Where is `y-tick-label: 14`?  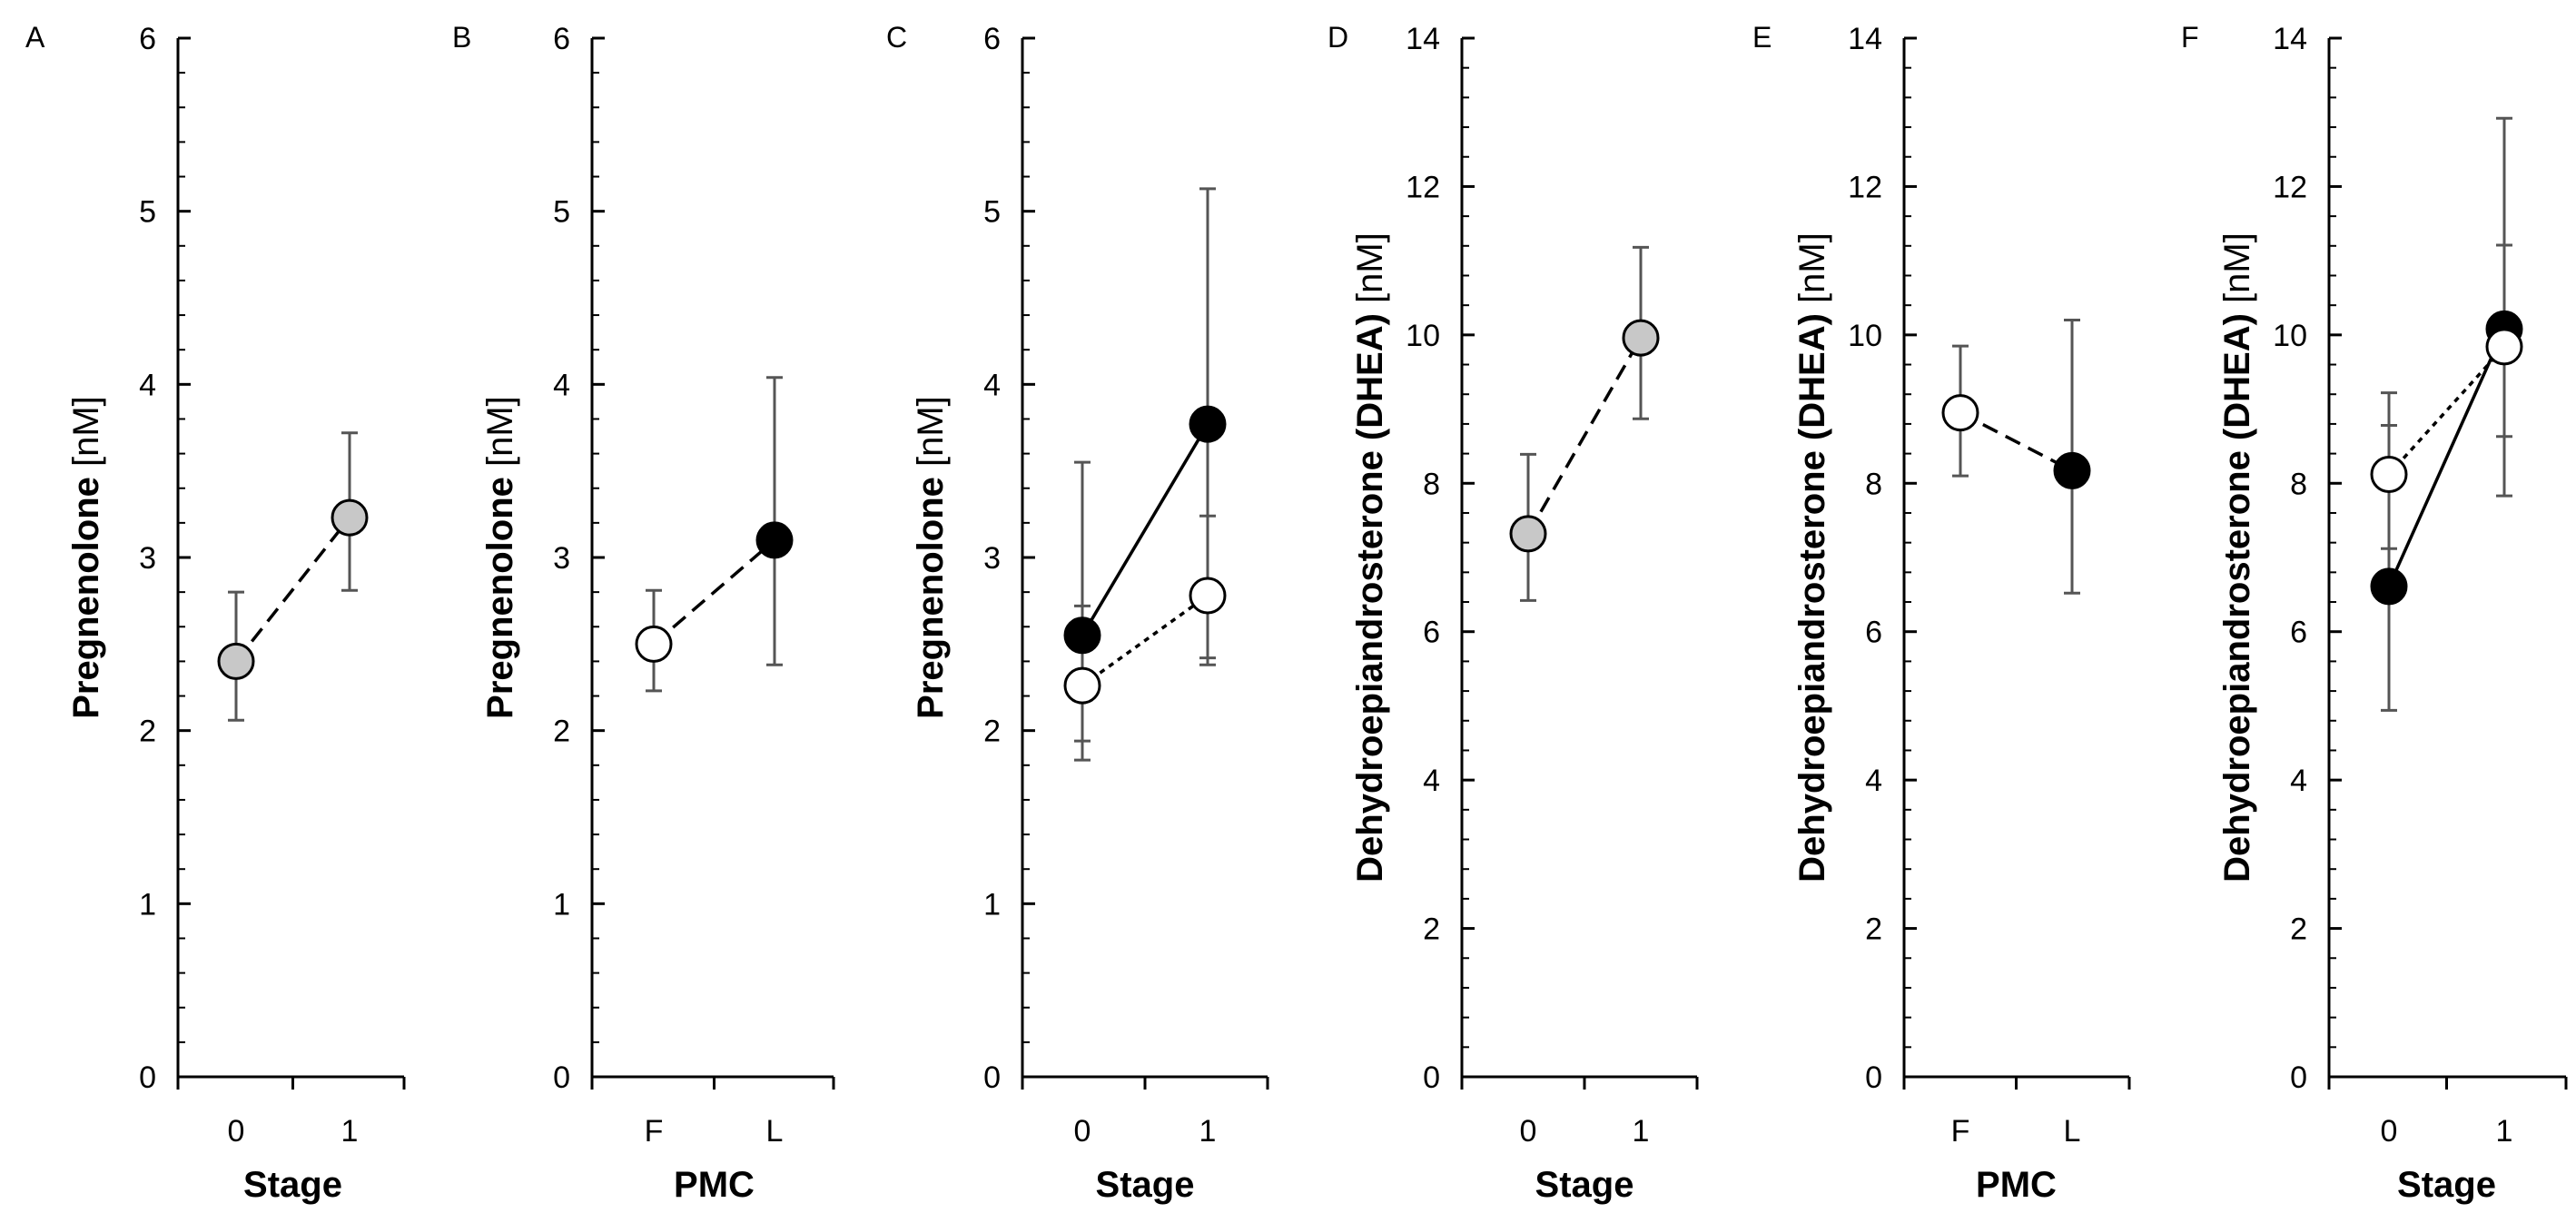
y-tick-label: 14 is located at coordinates (2290, 39).